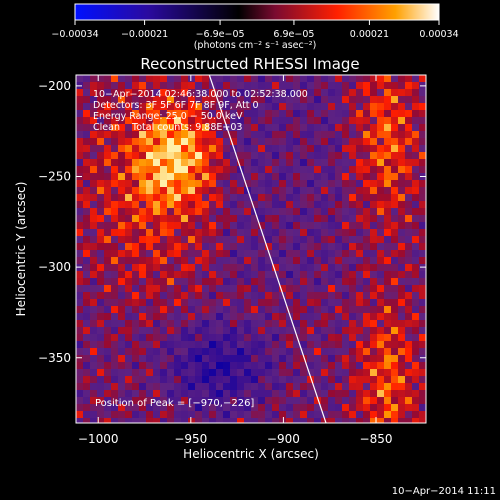  Describe the element at coordinates (98, 439) in the screenshot. I see `x-tick-label: −1000` at that location.